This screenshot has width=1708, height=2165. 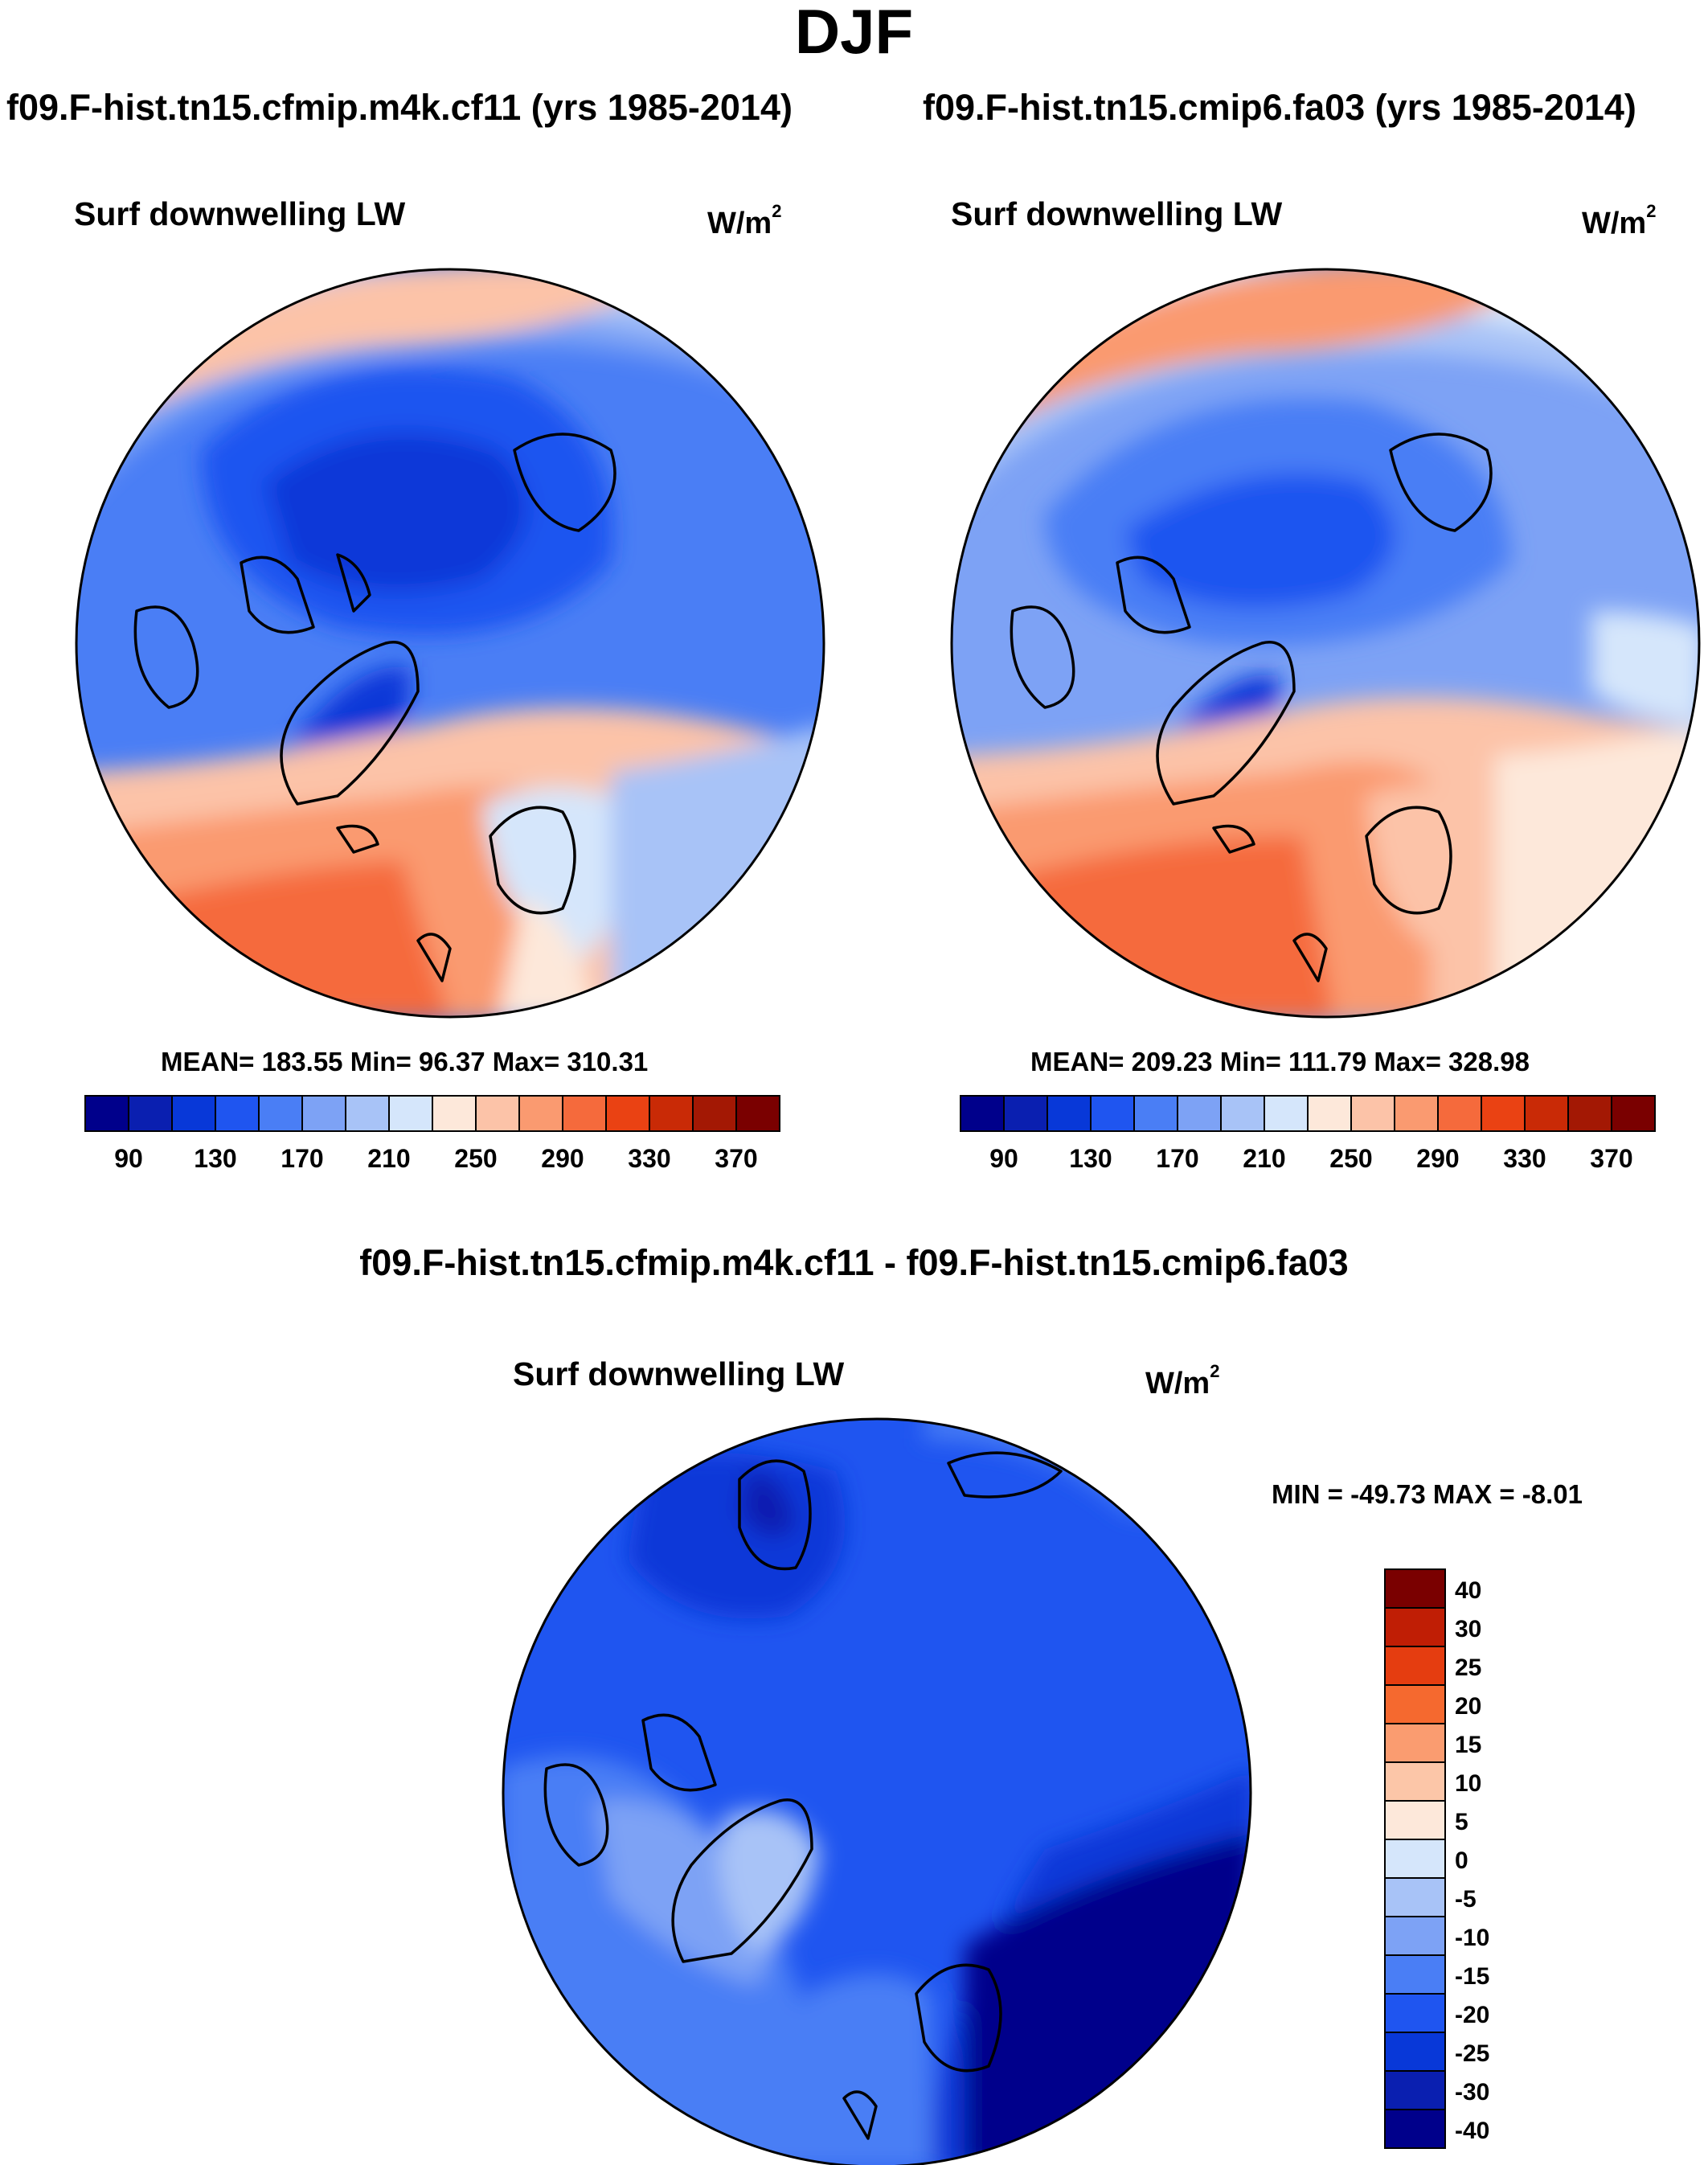 What do you see at coordinates (854, 33) in the screenshot?
I see `figure-title: DJF` at bounding box center [854, 33].